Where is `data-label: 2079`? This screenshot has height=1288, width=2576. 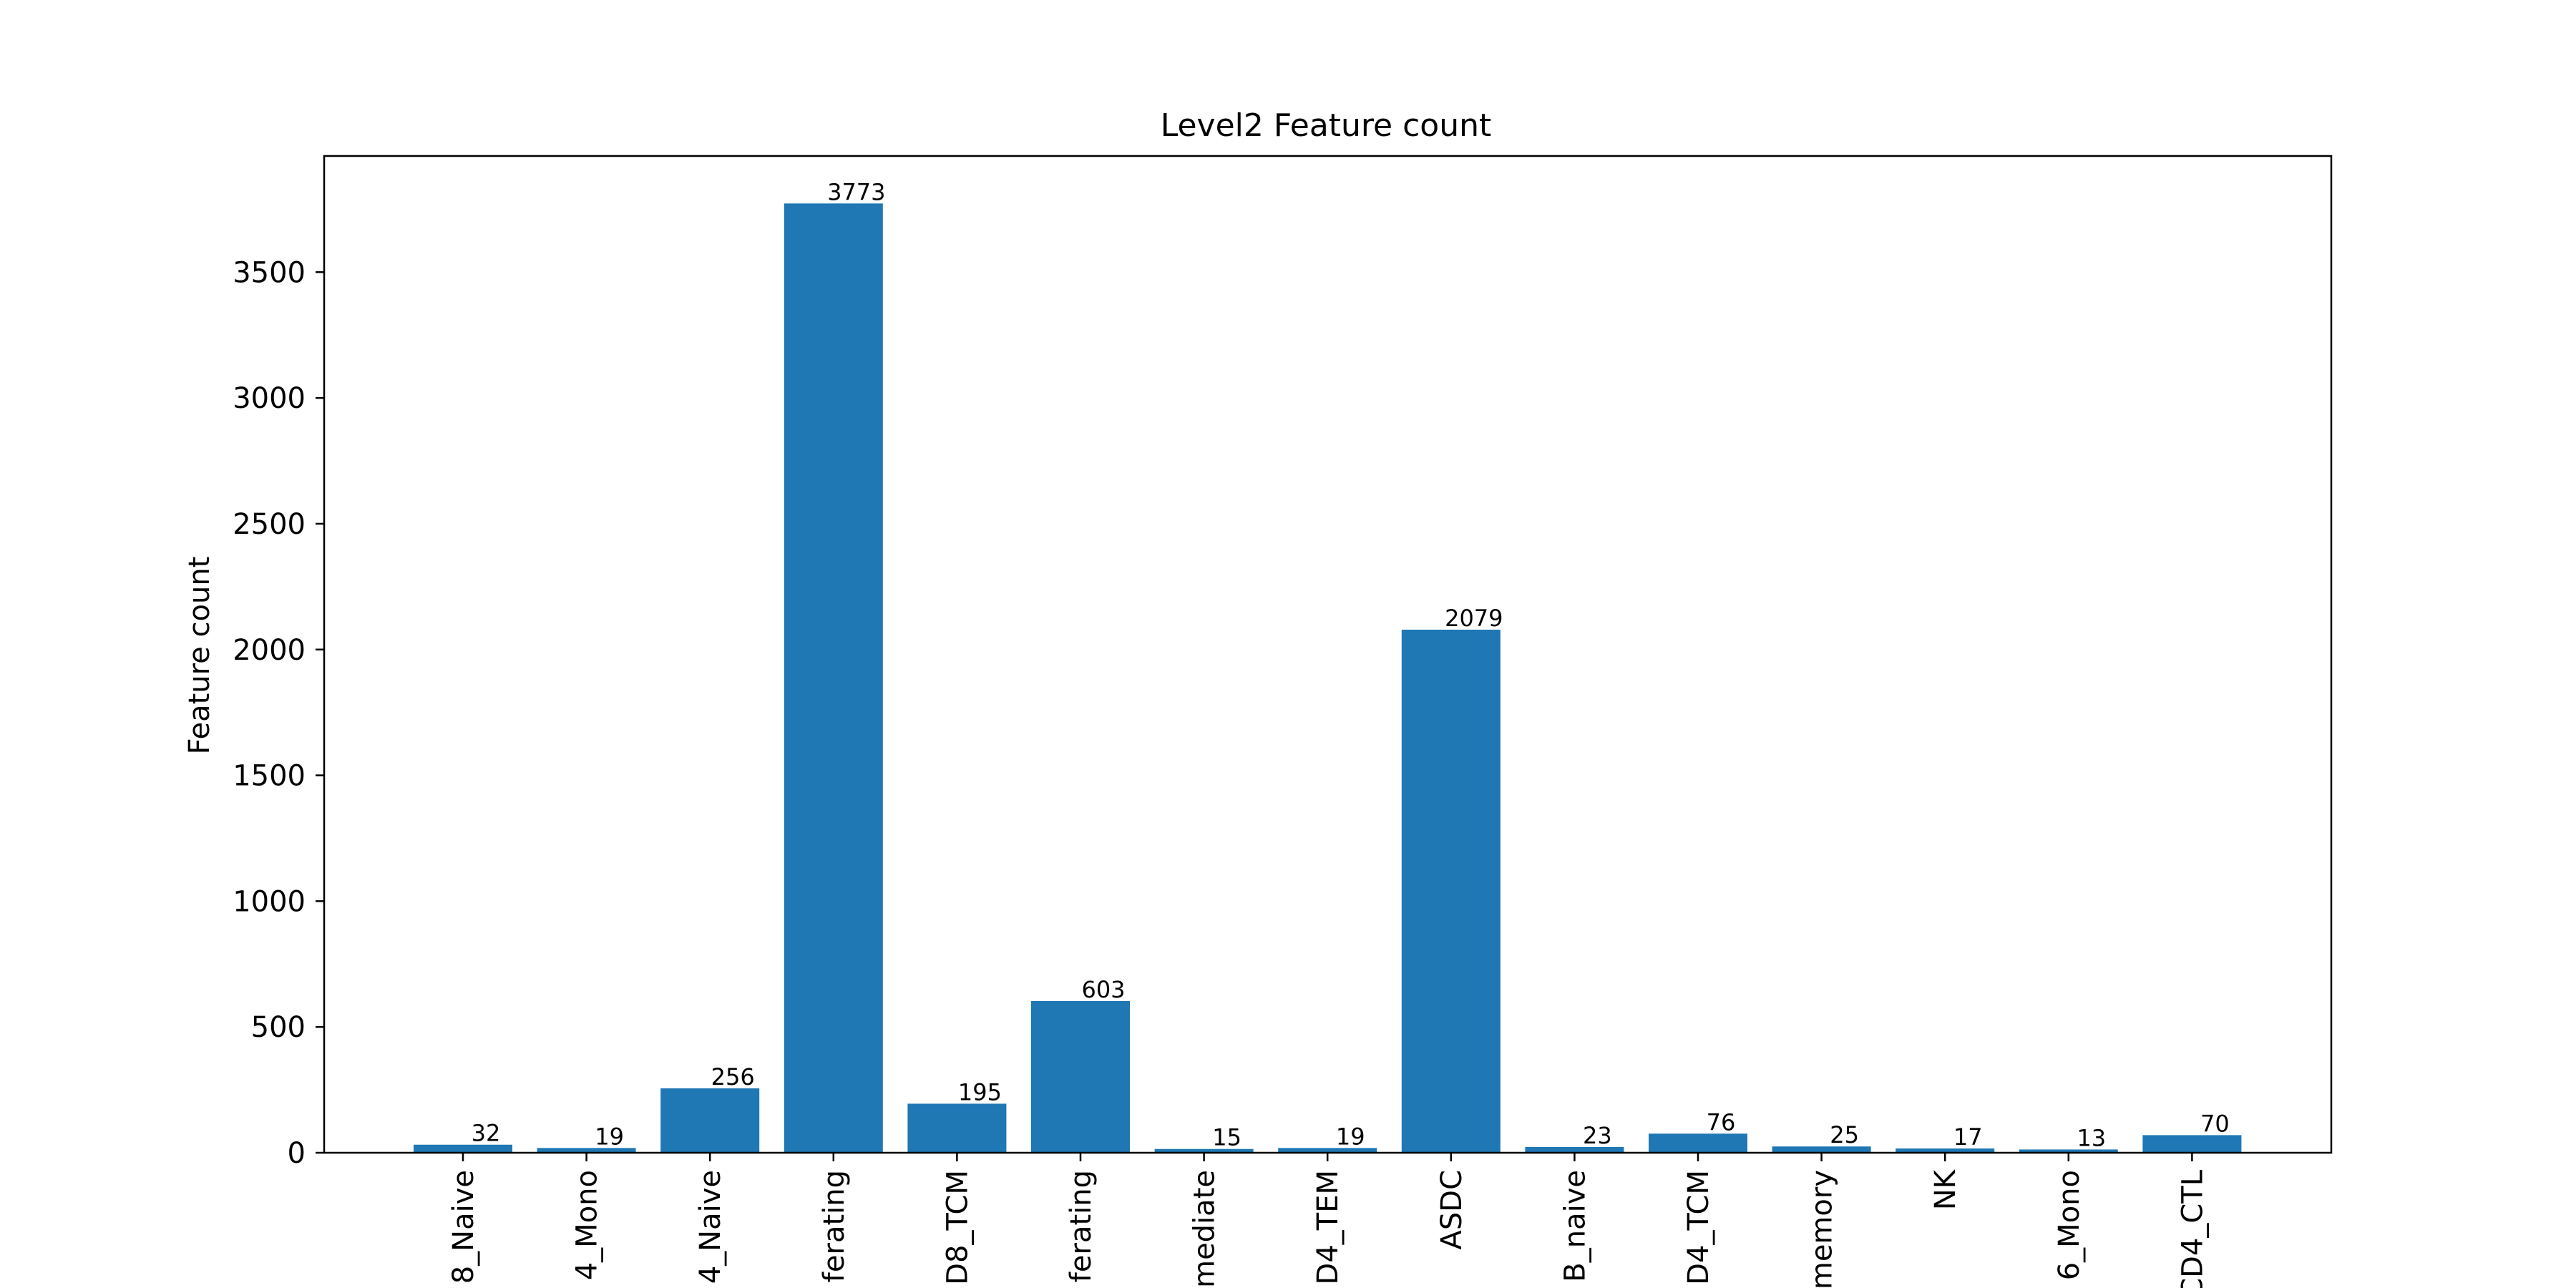 data-label: 2079 is located at coordinates (1474, 618).